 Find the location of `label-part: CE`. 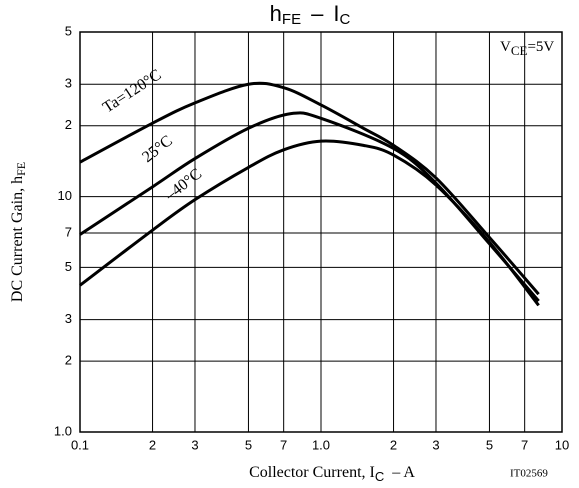

label-part: CE is located at coordinates (519, 50).